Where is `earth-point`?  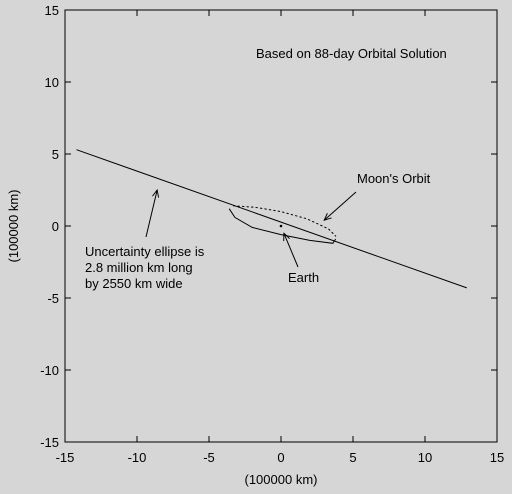
earth-point is located at coordinates (281, 226).